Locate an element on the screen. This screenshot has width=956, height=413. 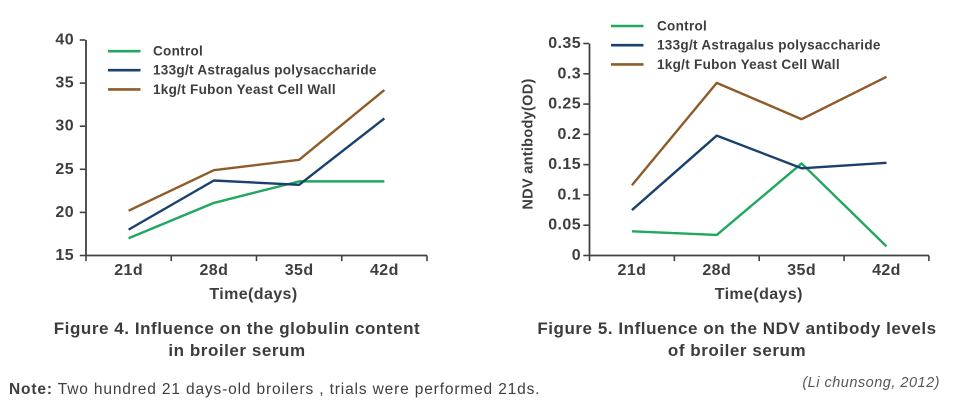
figure5-caption-line2: of broiler serum is located at coordinates (737, 350).